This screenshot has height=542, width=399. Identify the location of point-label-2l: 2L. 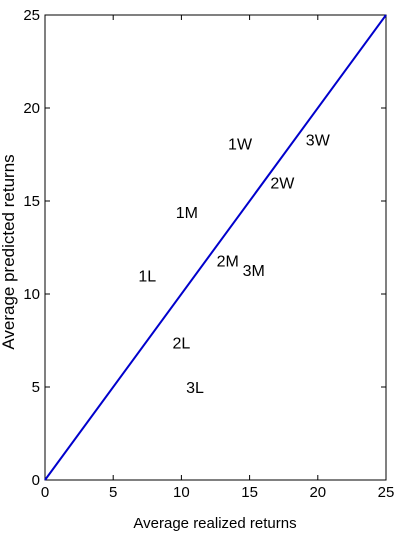
(182, 343).